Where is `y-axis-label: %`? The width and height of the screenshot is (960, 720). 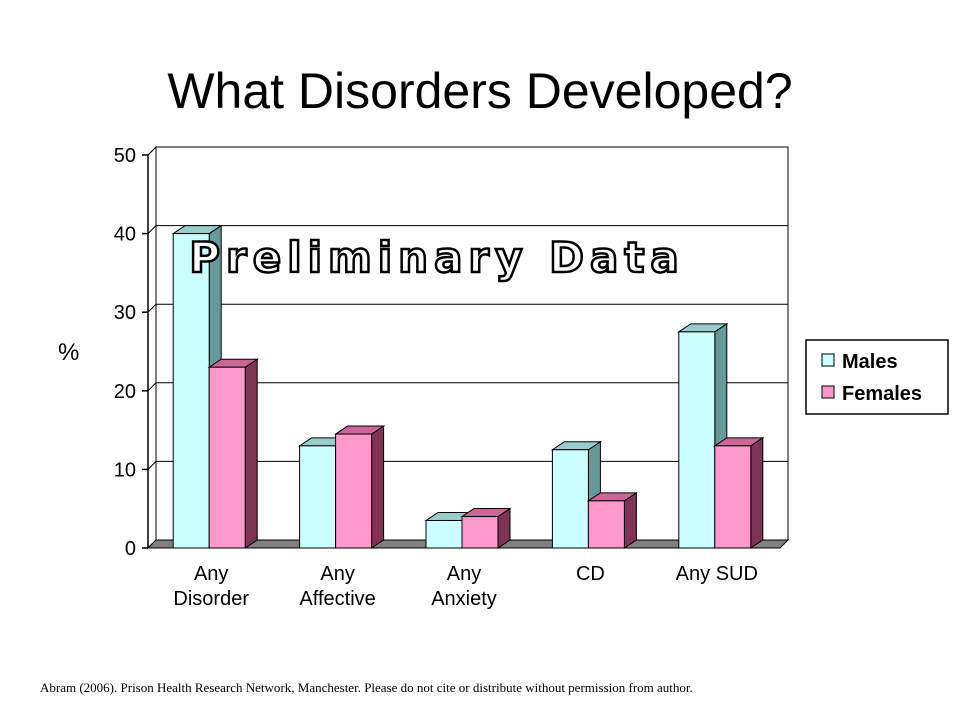 y-axis-label: % is located at coordinates (68, 352).